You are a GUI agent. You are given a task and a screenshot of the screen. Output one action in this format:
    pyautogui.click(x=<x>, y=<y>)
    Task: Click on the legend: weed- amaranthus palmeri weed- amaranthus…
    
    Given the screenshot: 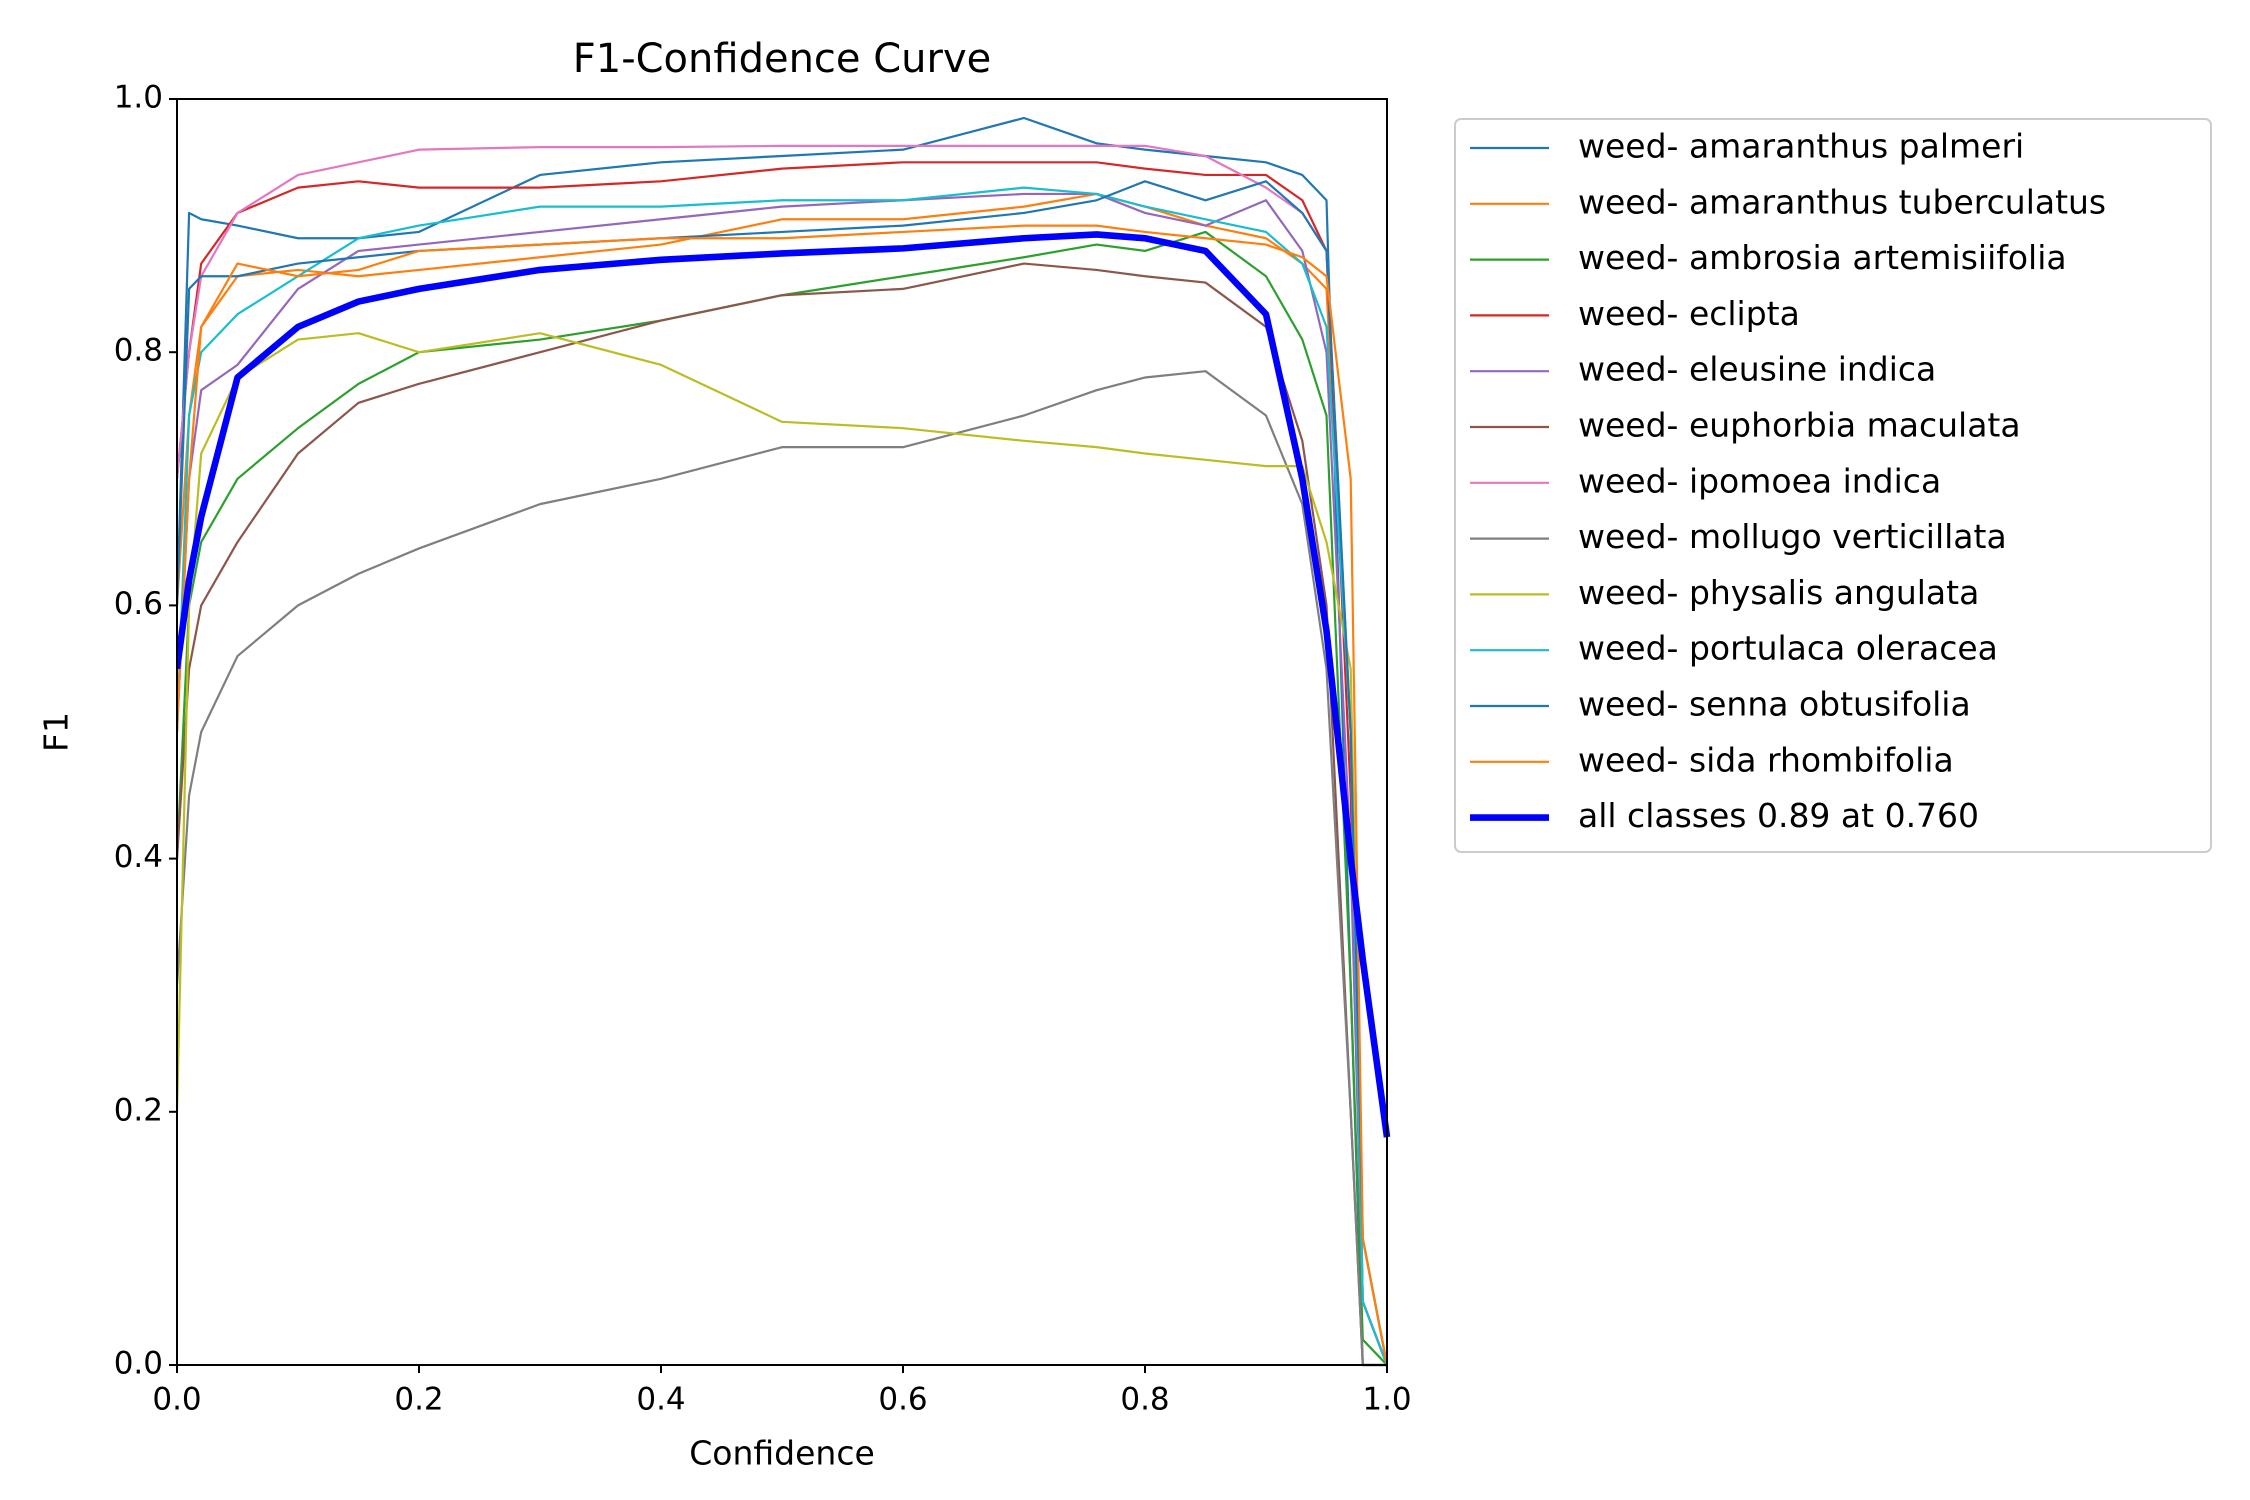 What is the action you would take?
    pyautogui.click(x=1788, y=481)
    